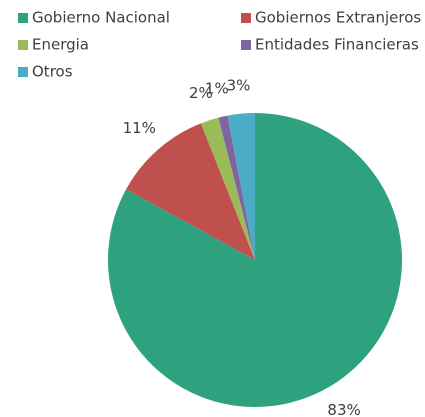 This screenshot has height=417, width=425. What do you see at coordinates (139, 128) in the screenshot?
I see `data-label: 11%` at bounding box center [139, 128].